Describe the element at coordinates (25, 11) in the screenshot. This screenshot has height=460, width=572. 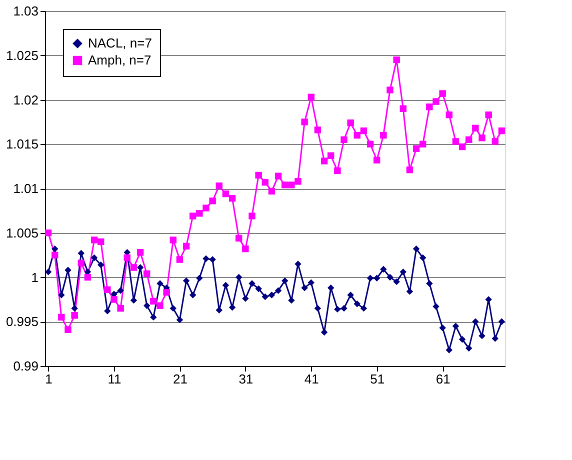
I see `y-tick-label: 1.03` at that location.